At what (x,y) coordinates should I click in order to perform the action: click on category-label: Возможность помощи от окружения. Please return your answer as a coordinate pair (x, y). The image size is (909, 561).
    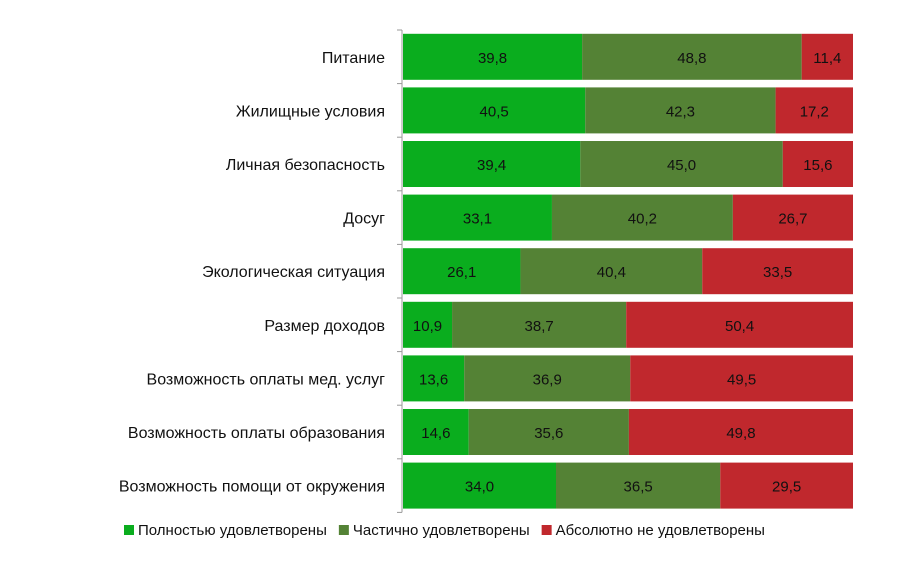
    Looking at the image, I should click on (252, 487).